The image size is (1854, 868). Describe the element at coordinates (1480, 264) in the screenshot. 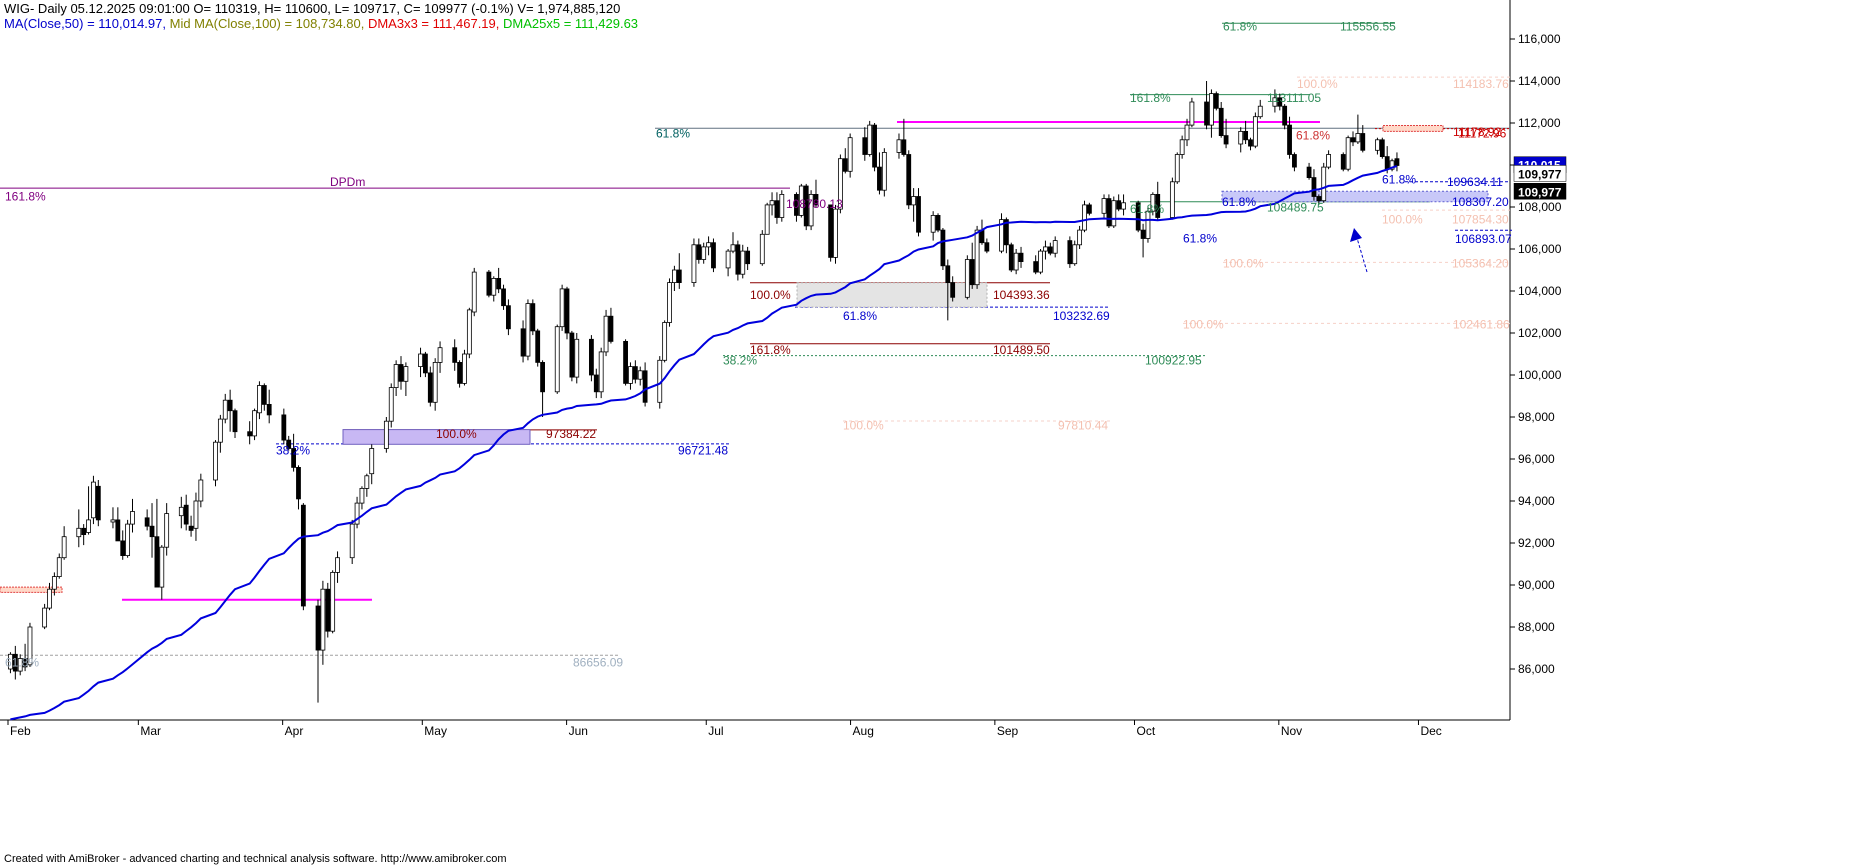

I see `chart-annotation: 105364.20` at that location.